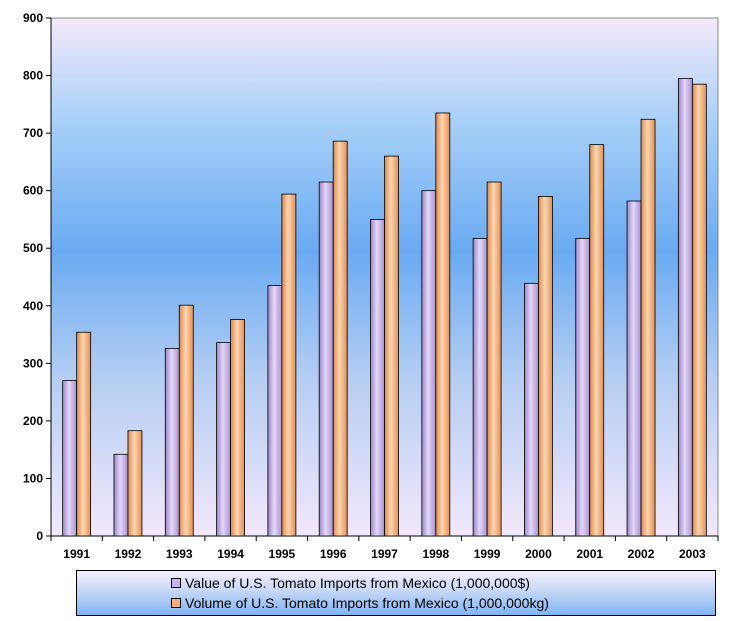 The height and width of the screenshot is (621, 738). What do you see at coordinates (33, 248) in the screenshot?
I see `y-tick-label: 500` at bounding box center [33, 248].